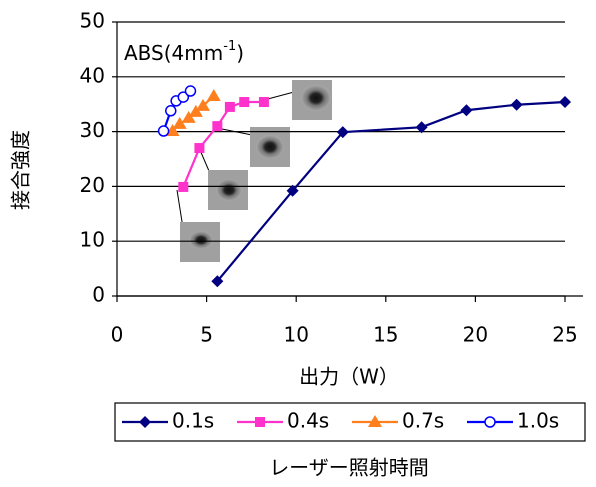  What do you see at coordinates (98, 295) in the screenshot?
I see `y-tick-label: 0` at bounding box center [98, 295].